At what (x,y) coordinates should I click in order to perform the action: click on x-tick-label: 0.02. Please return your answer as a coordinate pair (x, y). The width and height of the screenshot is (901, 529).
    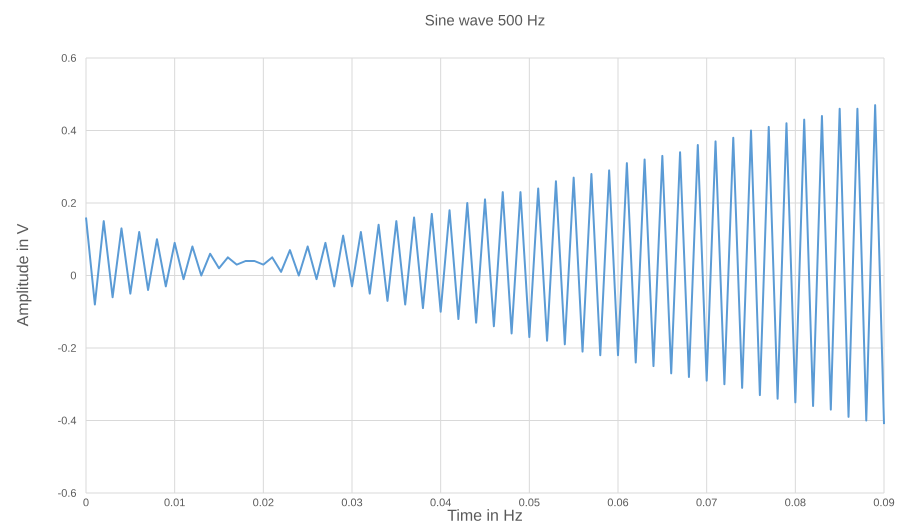
    Looking at the image, I should click on (263, 502).